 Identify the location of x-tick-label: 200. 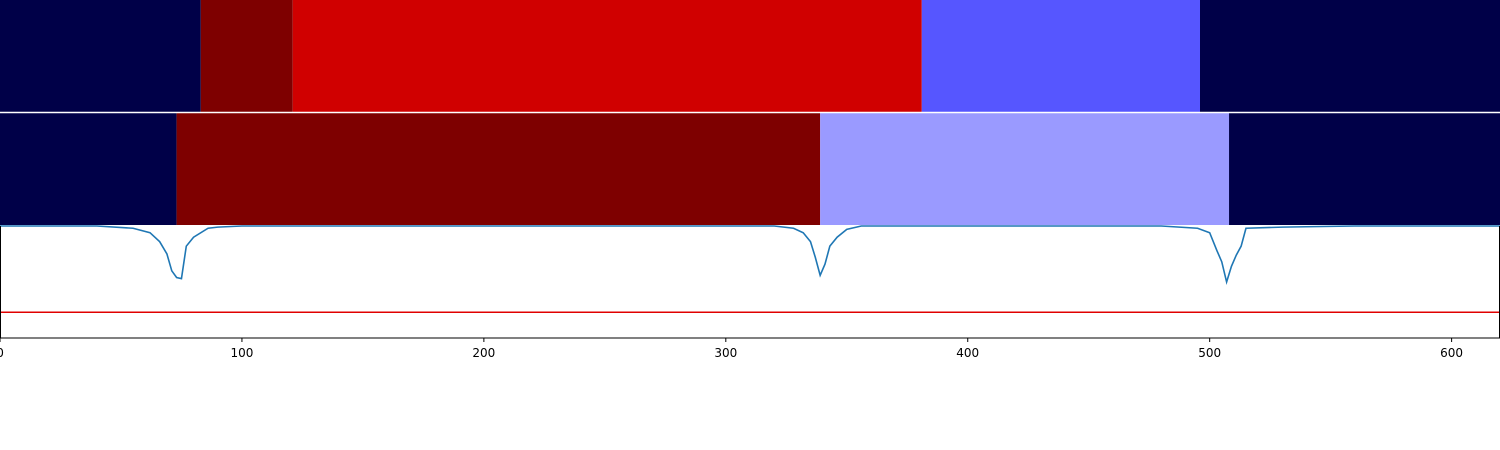
(483, 353).